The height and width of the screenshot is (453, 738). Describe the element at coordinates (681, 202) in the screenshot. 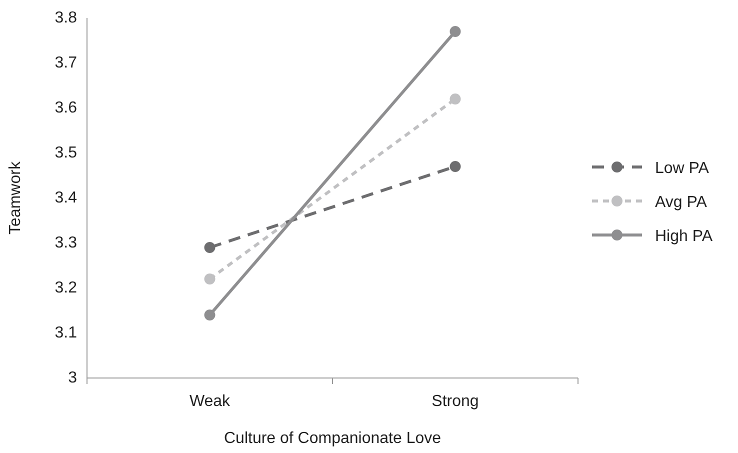

I see `legend-label: Avg PA` at that location.